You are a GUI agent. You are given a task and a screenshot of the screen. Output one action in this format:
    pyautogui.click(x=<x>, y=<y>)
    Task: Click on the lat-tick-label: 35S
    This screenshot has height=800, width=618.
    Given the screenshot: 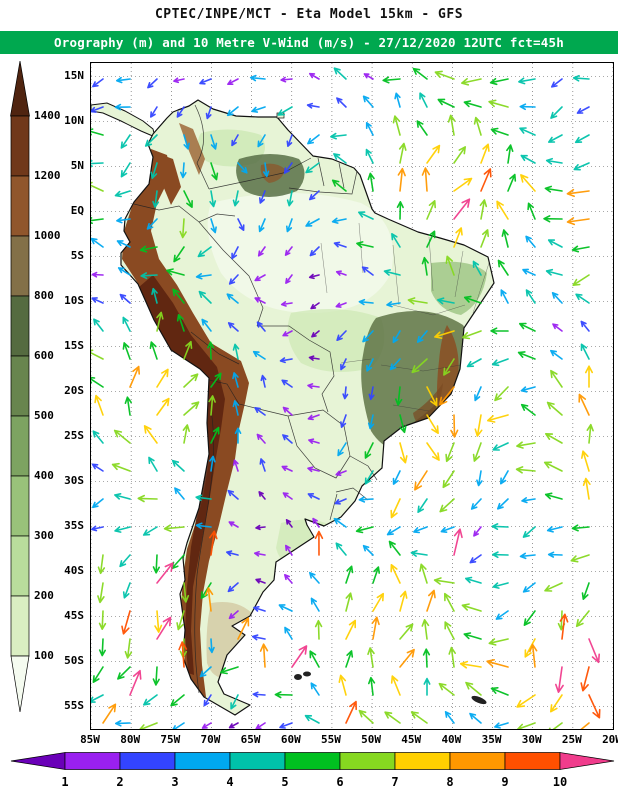 What is the action you would take?
    pyautogui.click(x=74, y=525)
    